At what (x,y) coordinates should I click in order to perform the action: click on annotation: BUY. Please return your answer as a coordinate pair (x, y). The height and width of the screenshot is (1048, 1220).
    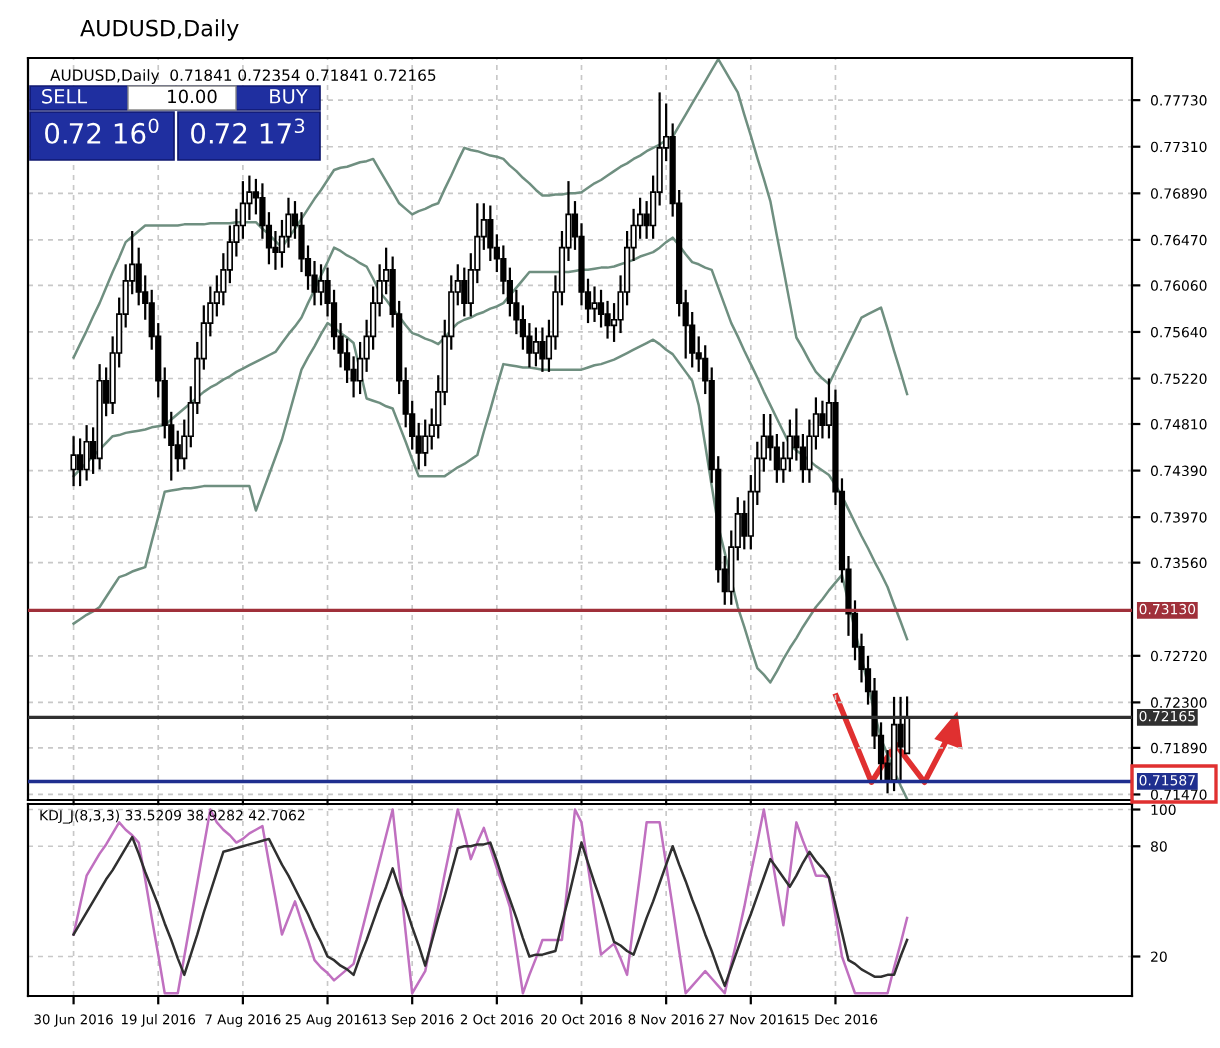
    Looking at the image, I should click on (289, 96).